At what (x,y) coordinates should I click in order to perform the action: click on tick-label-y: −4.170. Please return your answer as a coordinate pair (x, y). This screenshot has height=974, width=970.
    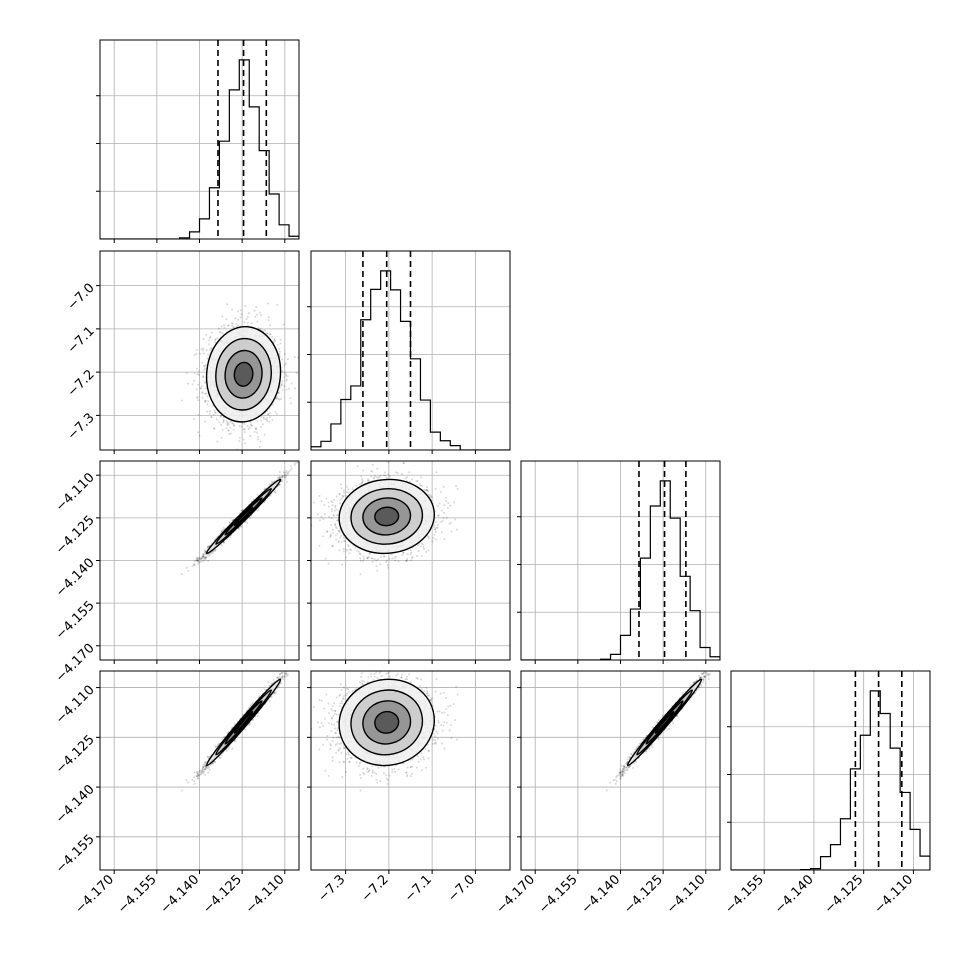
    Looking at the image, I should click on (75, 663).